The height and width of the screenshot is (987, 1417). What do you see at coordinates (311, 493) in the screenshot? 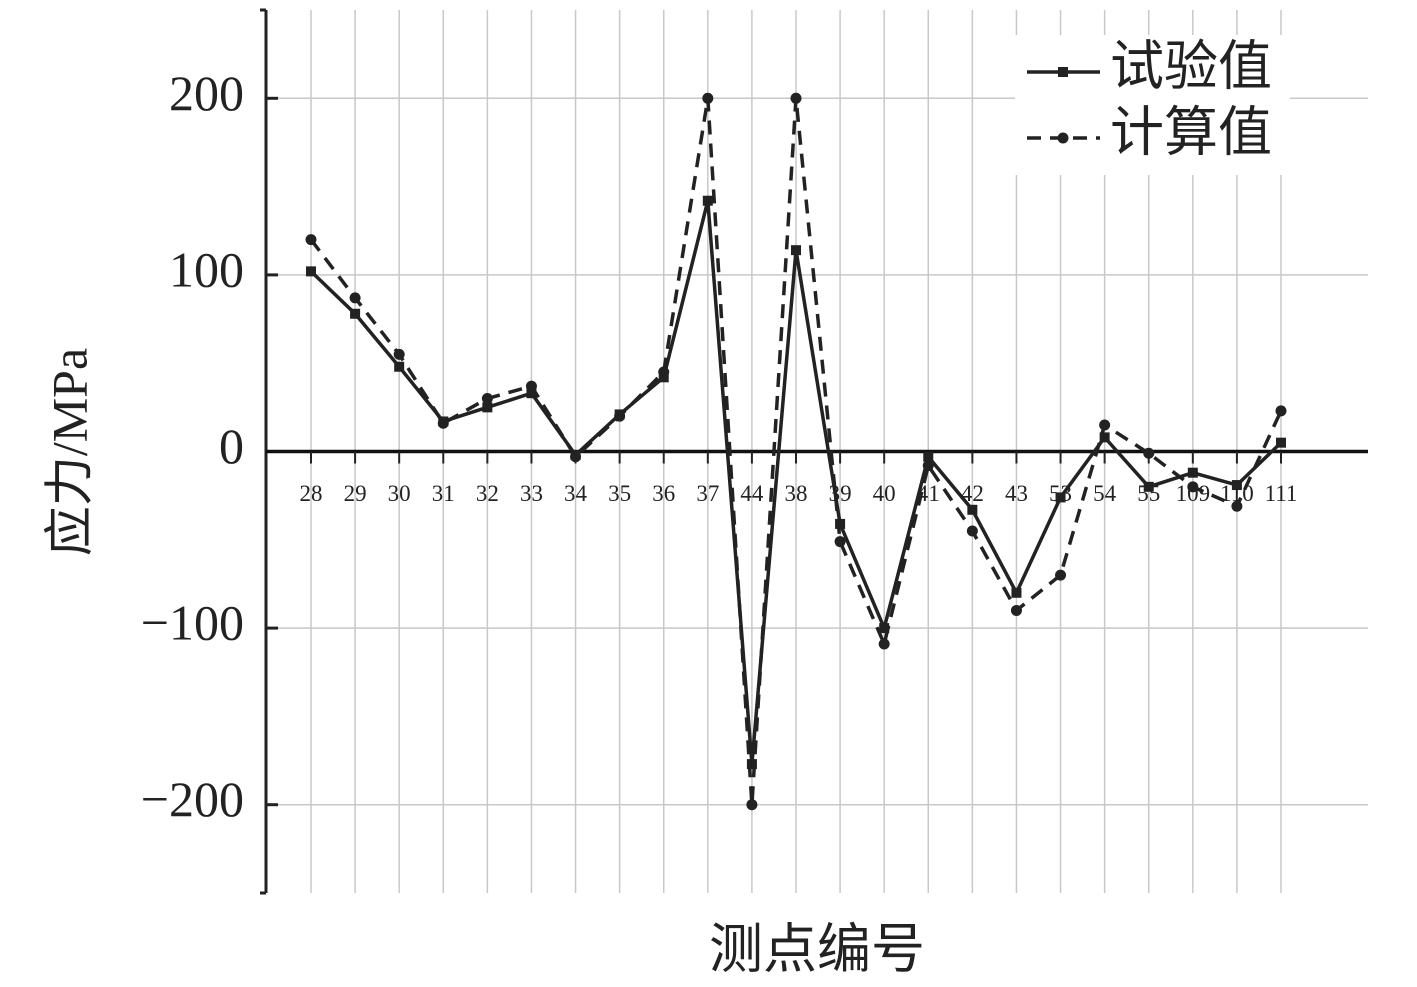
I see `x-tick-label: 28` at bounding box center [311, 493].